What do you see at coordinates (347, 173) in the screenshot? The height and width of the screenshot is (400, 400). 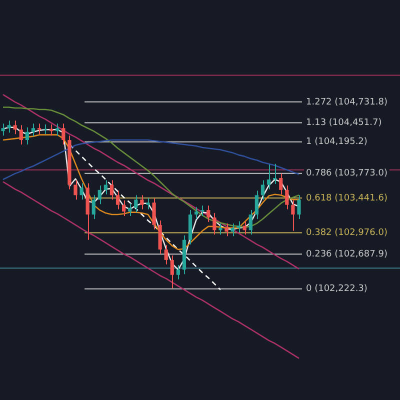 I see `ref-line-label: 0.786 (103,773.0)` at bounding box center [347, 173].